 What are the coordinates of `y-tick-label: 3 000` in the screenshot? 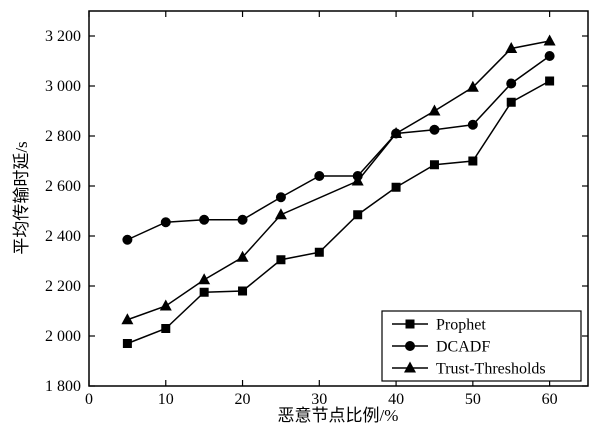 It's located at (63, 86).